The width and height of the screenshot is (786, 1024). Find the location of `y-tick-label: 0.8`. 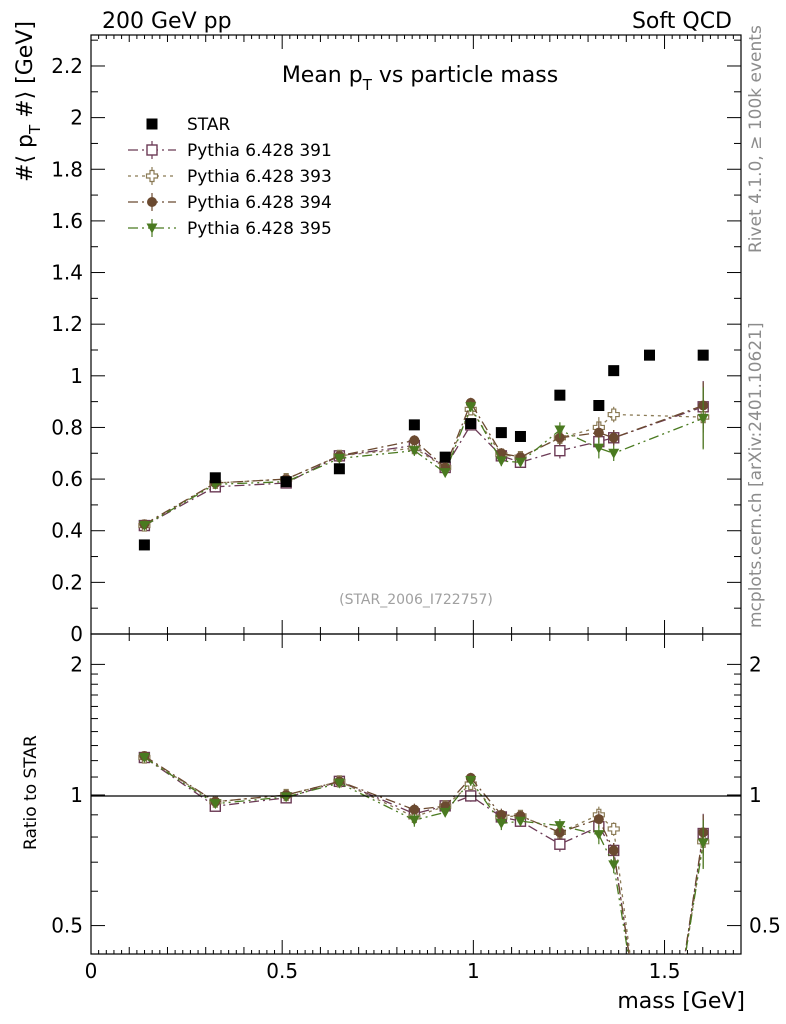

y-tick-label: 0.8 is located at coordinates (67, 427).